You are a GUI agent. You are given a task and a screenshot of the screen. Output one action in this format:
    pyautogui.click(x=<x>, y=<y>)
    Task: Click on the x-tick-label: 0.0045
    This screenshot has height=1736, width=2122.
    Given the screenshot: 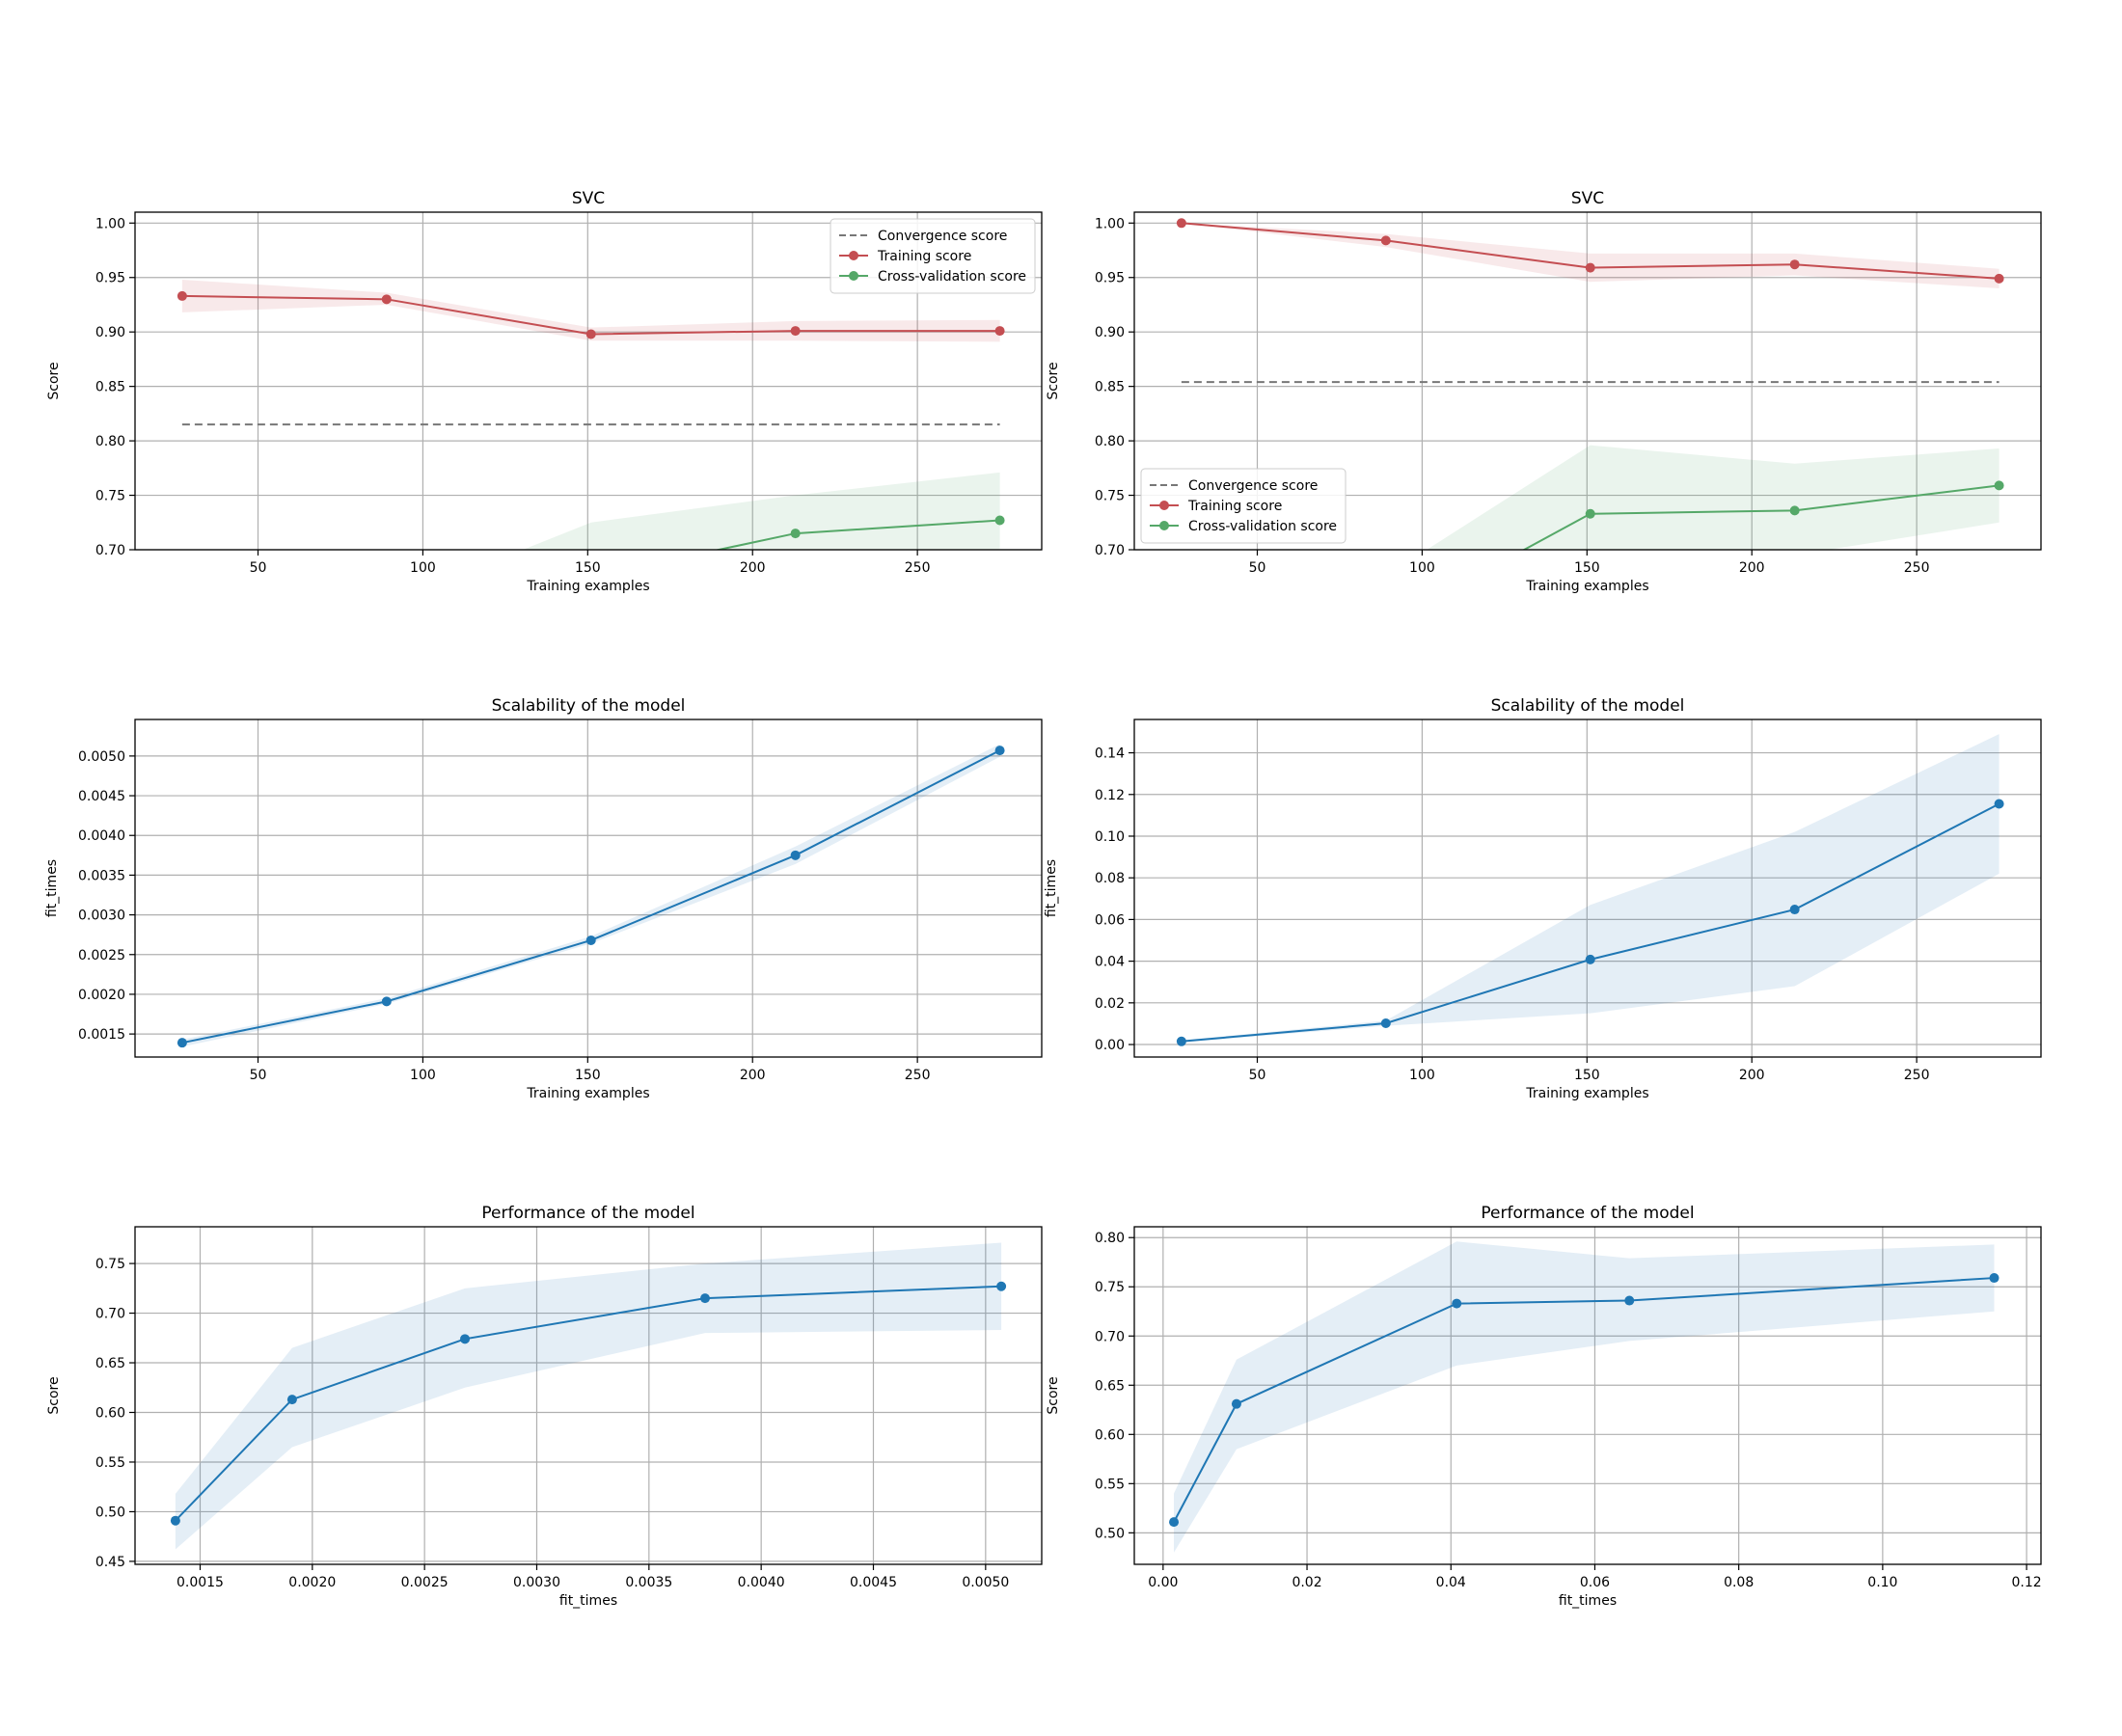 What is the action you would take?
    pyautogui.click(x=874, y=1582)
    